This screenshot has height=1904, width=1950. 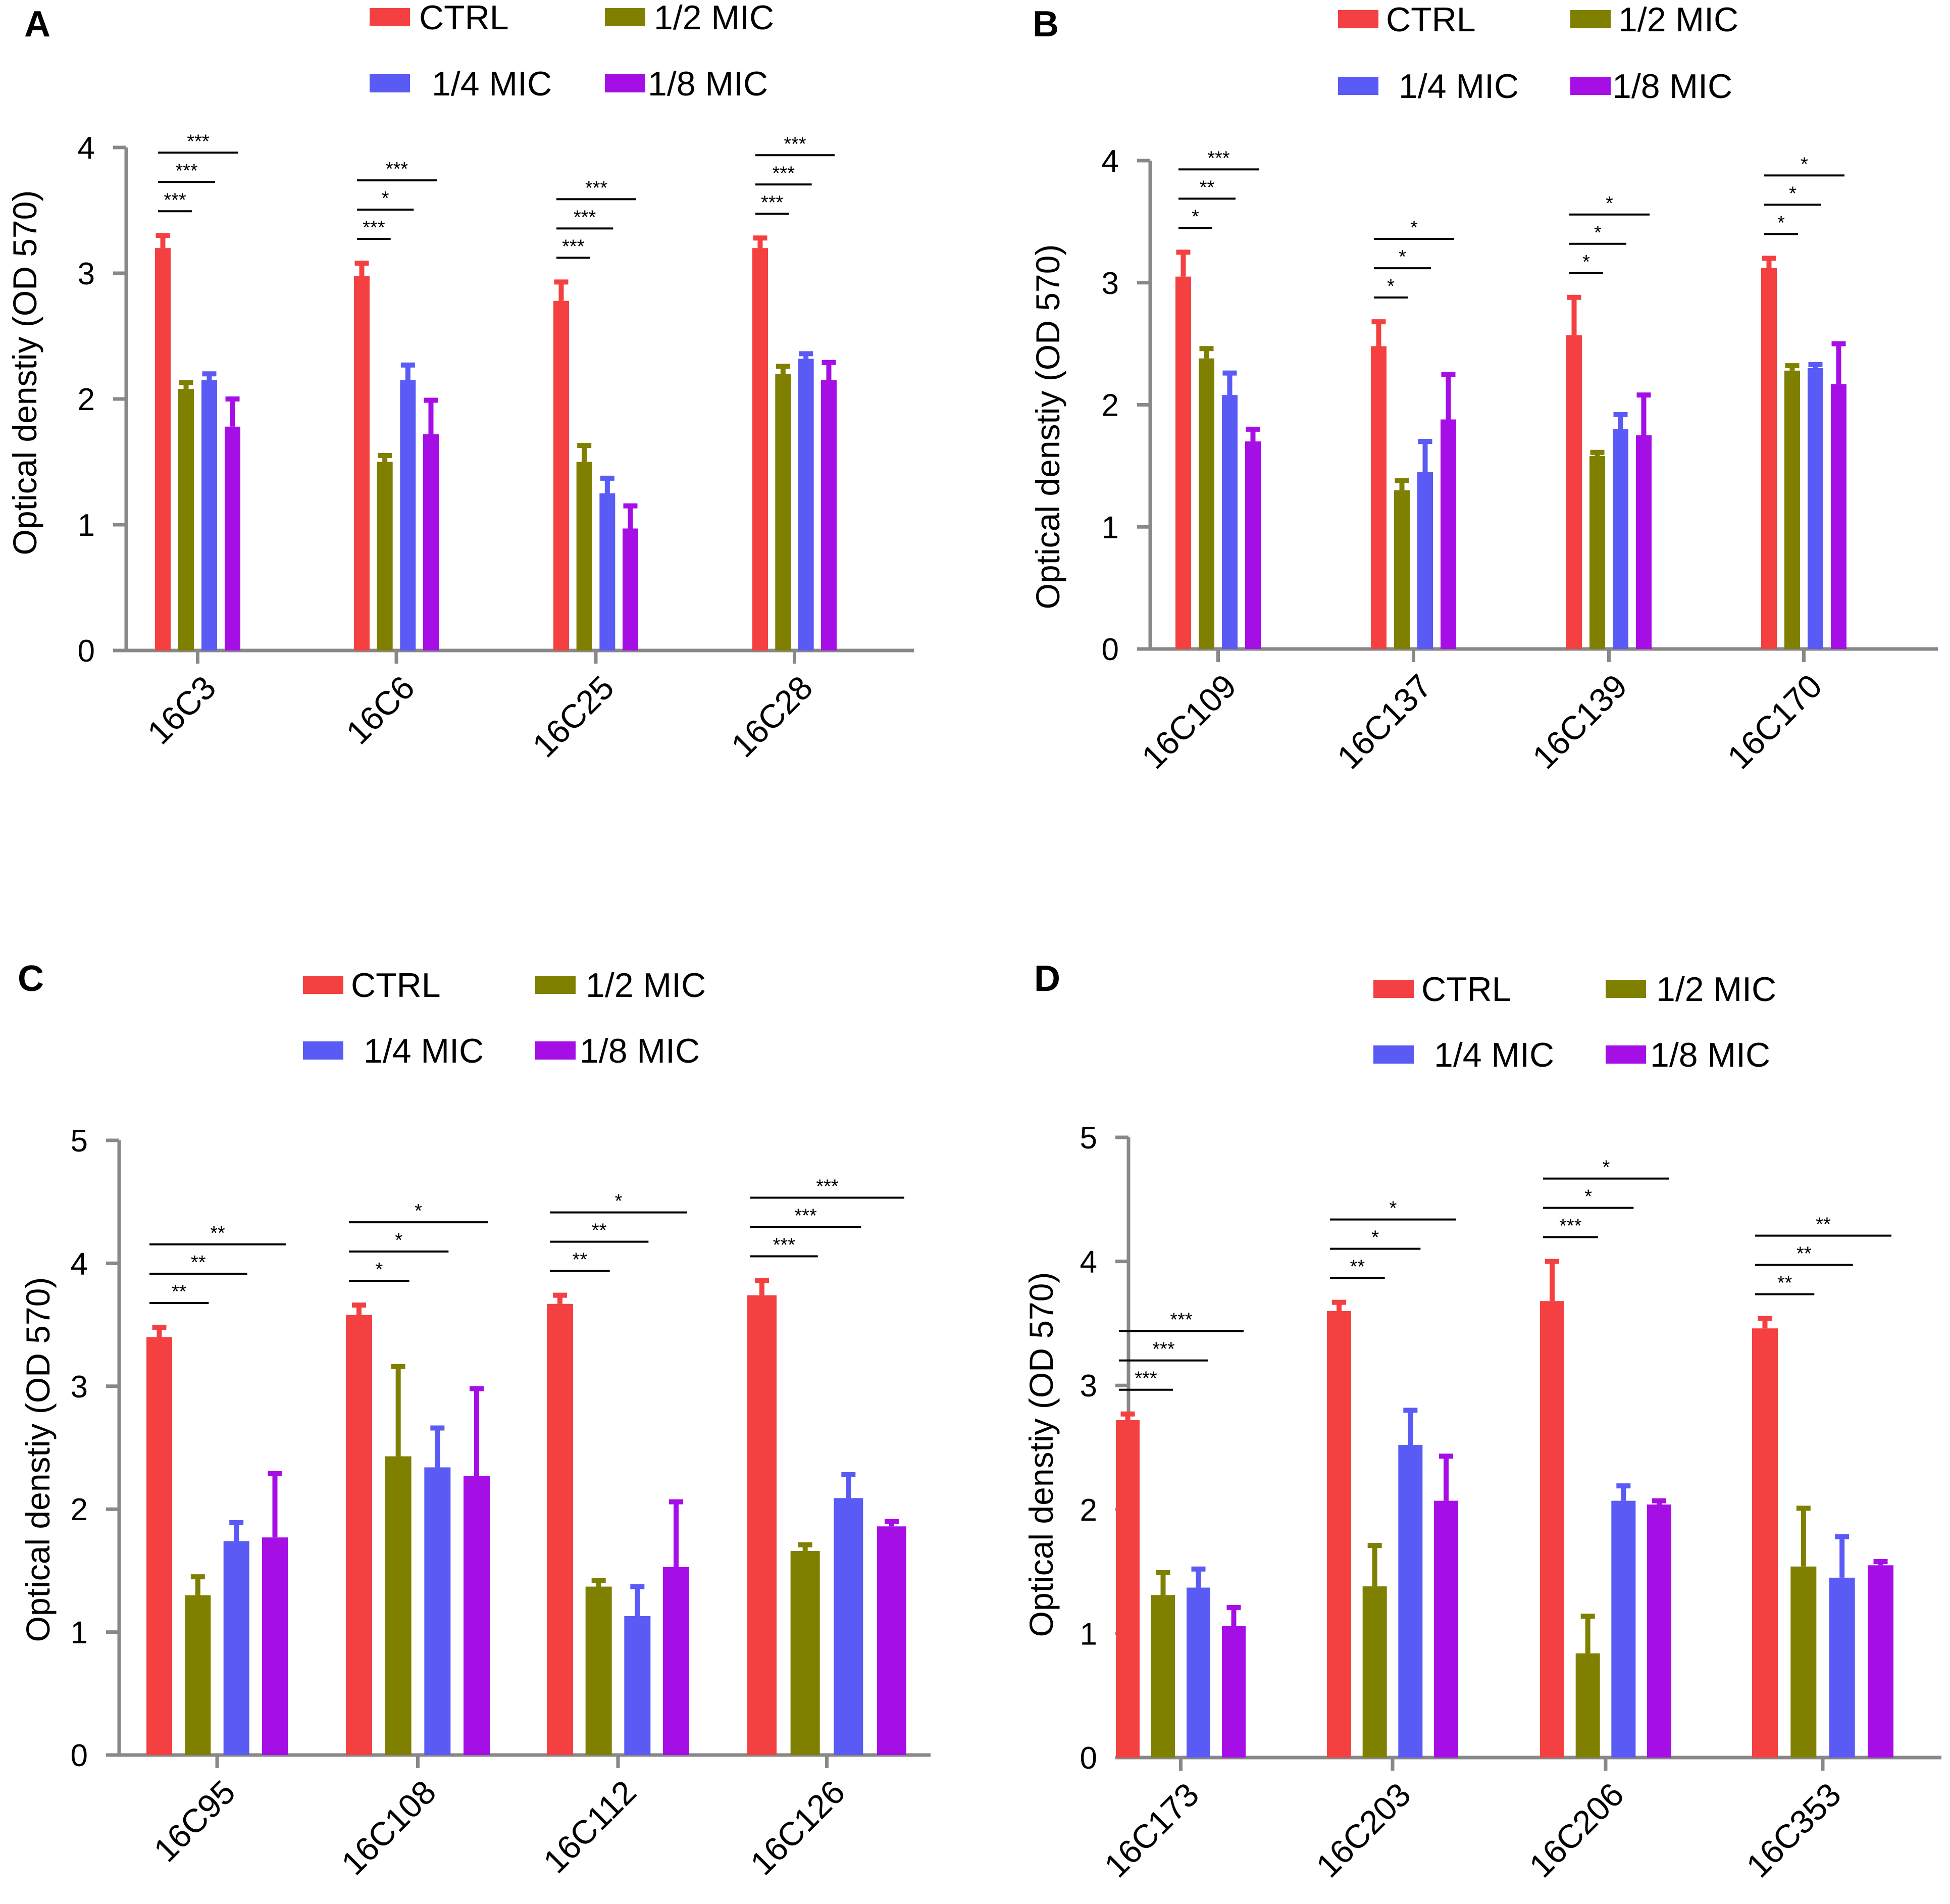 I want to click on x-tick-label: 16C126, so click(x=797, y=1828).